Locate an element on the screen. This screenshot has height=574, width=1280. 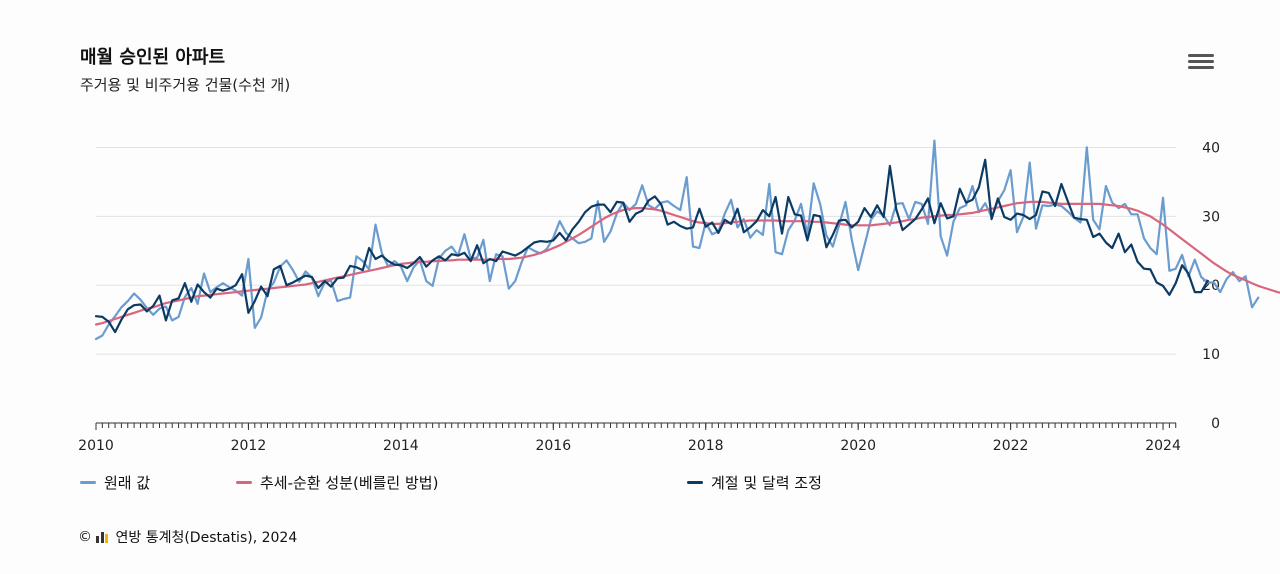
legend-label: 계절 및 달력 조정 is located at coordinates (766, 483).